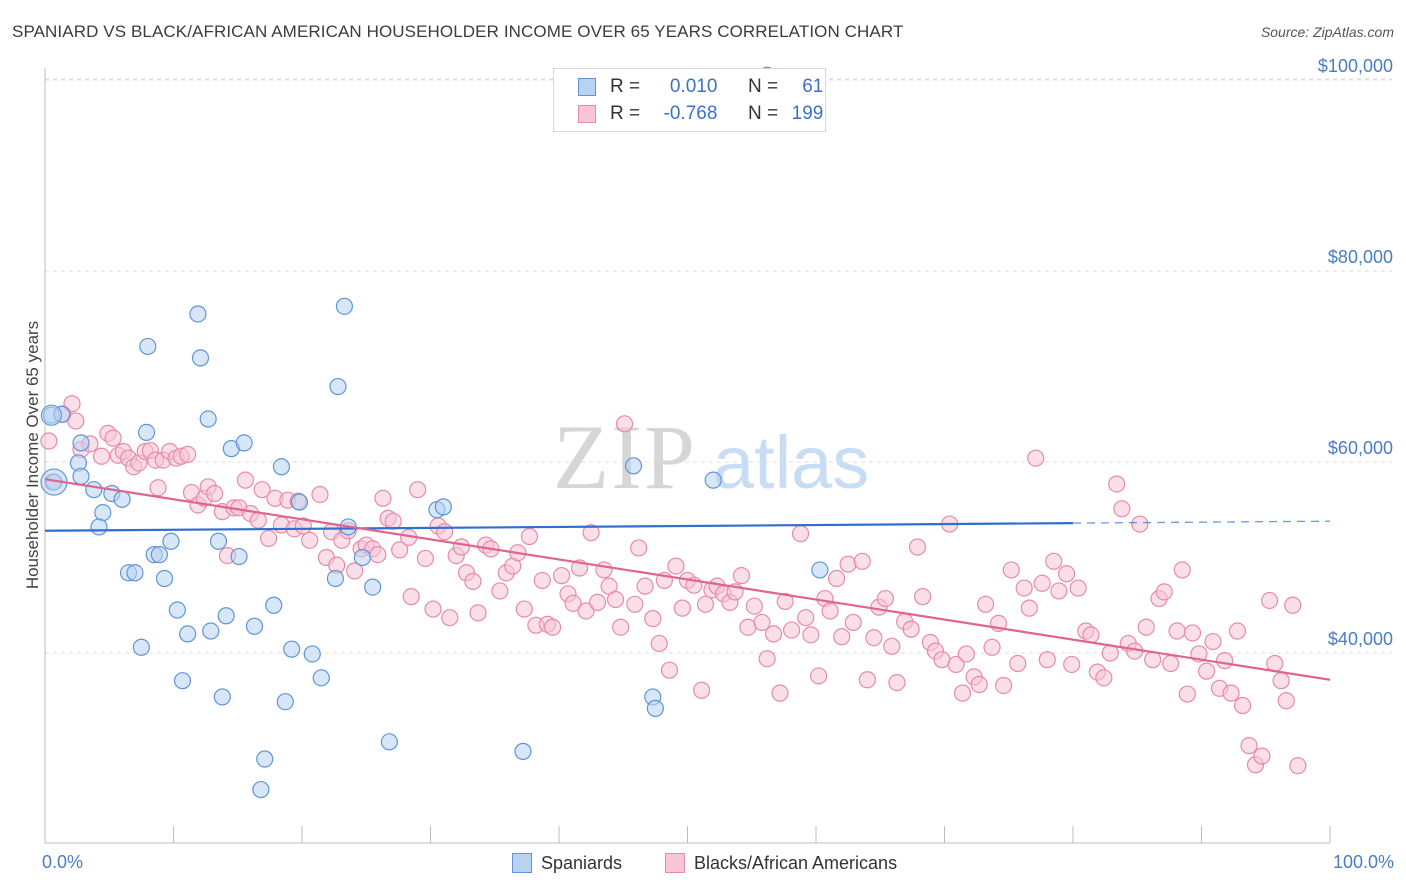 This screenshot has width=1406, height=892. I want to click on legend-r-label: R =, so click(625, 113).